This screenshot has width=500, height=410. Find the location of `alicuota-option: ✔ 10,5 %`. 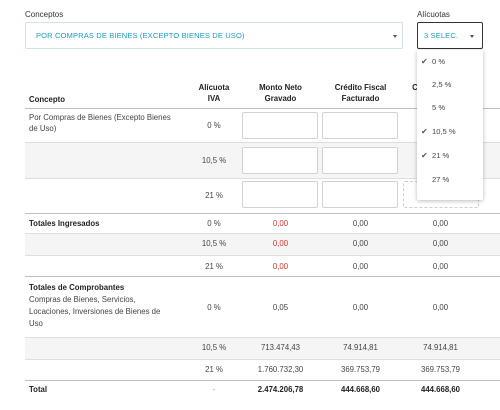

alicuota-option: ✔ 10,5 % is located at coordinates (450, 132).